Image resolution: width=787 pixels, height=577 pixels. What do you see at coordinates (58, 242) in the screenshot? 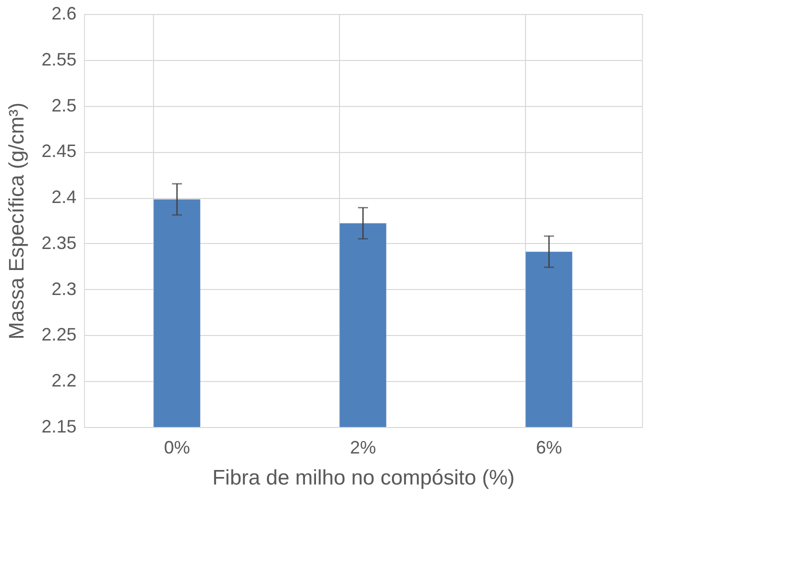
I see `y-tick-label: 2.35` at bounding box center [58, 242].